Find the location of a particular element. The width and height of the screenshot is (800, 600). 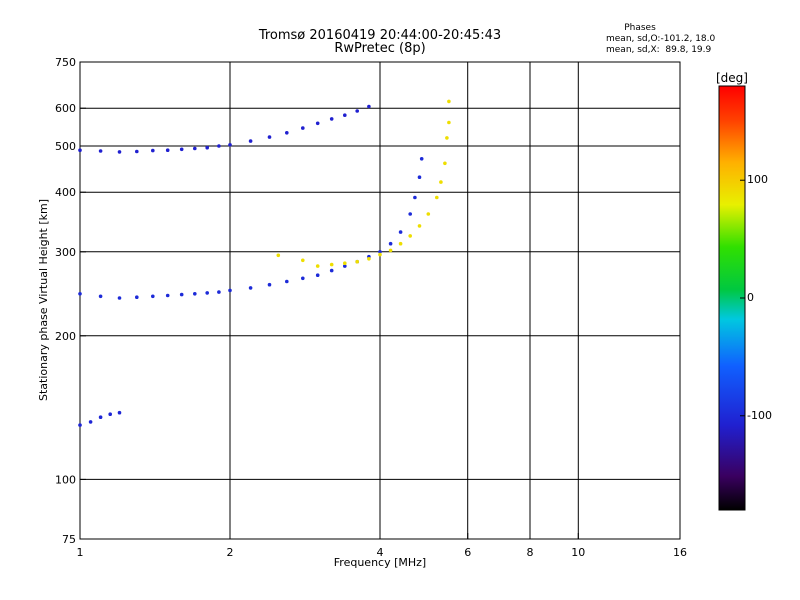

x-tick-label: 8 is located at coordinates (530, 552).